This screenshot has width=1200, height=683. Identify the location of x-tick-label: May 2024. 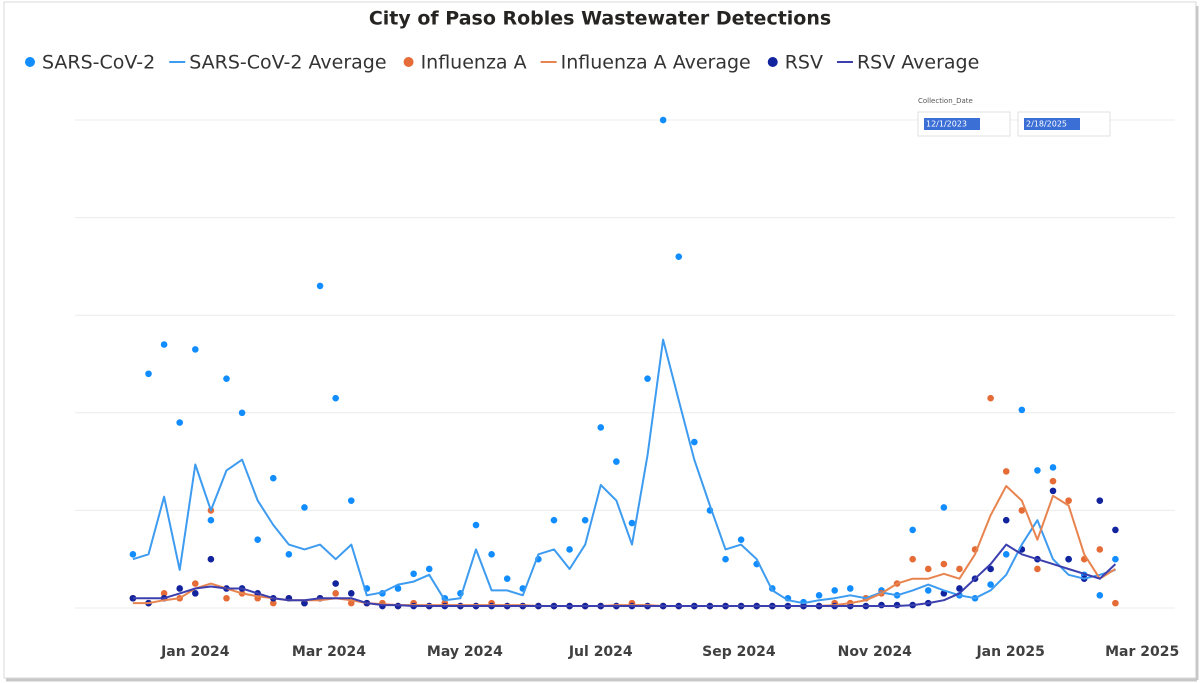
(465, 652).